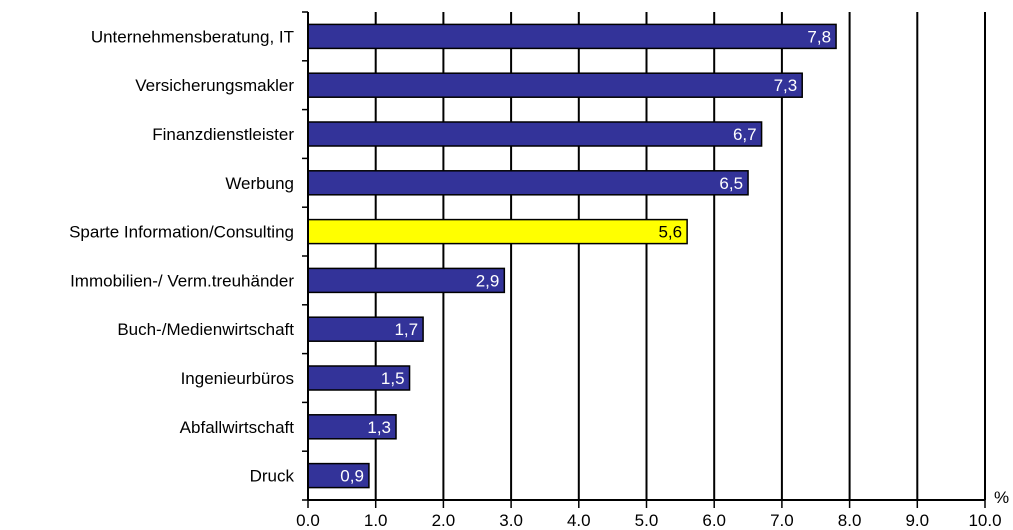 This screenshot has height=530, width=1013. Describe the element at coordinates (511, 520) in the screenshot. I see `x-tick-label: 3.0` at that location.